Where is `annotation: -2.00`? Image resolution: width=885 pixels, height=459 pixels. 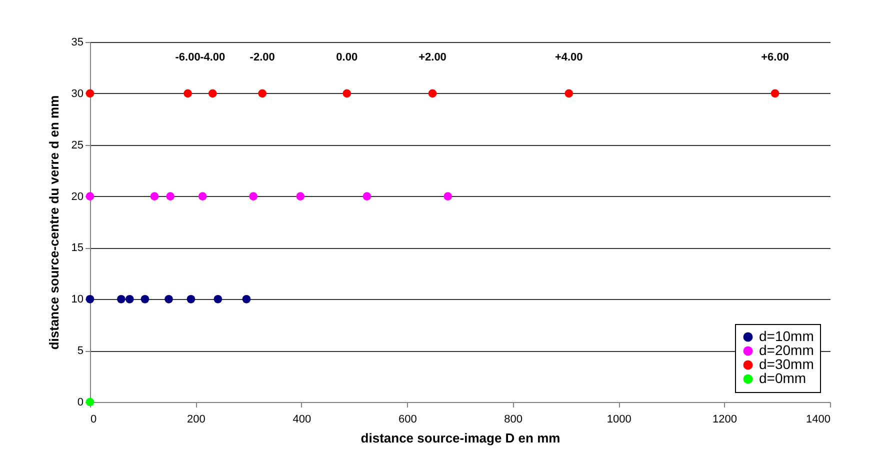 annotation: -2.00 is located at coordinates (262, 57).